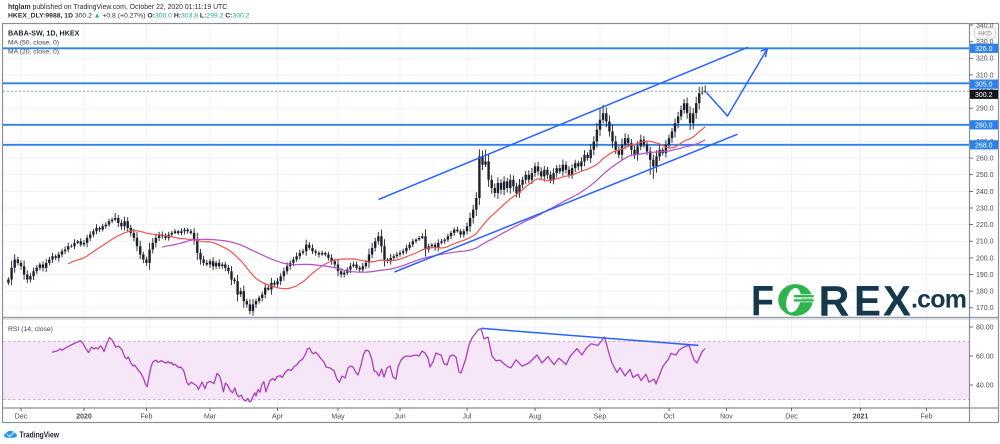  I want to click on svg-text: MA (50, close, 0), so click(33, 43).